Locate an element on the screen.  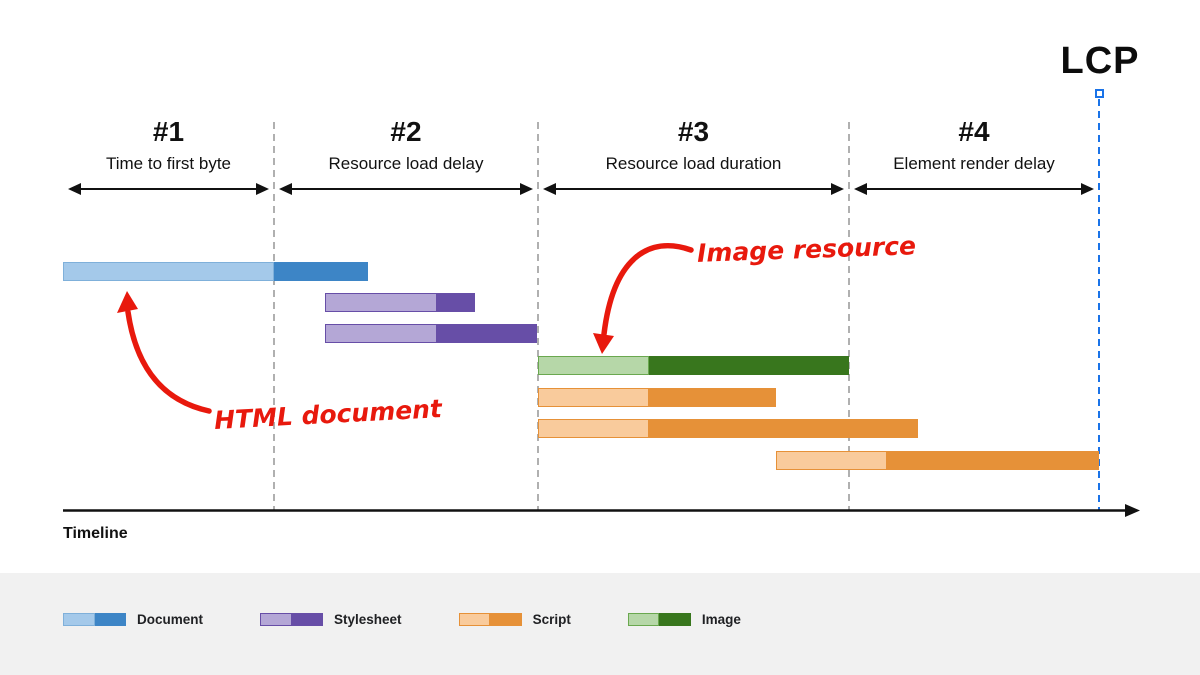
legend-item-image: Image is located at coordinates (684, 619).